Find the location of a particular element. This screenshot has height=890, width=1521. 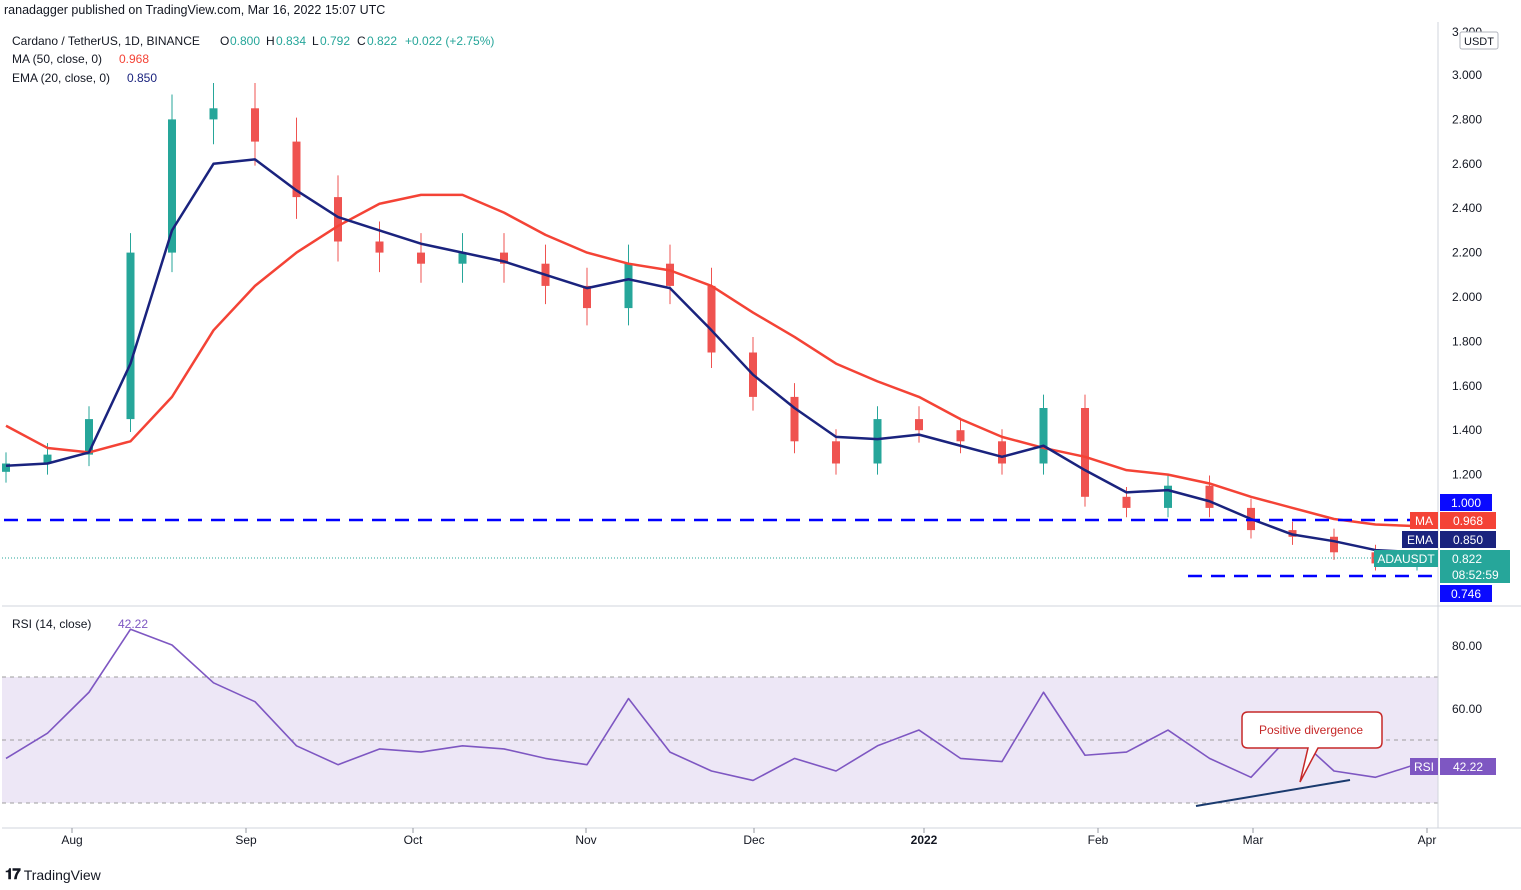

callout-text: Positive divergence is located at coordinates (1311, 730).